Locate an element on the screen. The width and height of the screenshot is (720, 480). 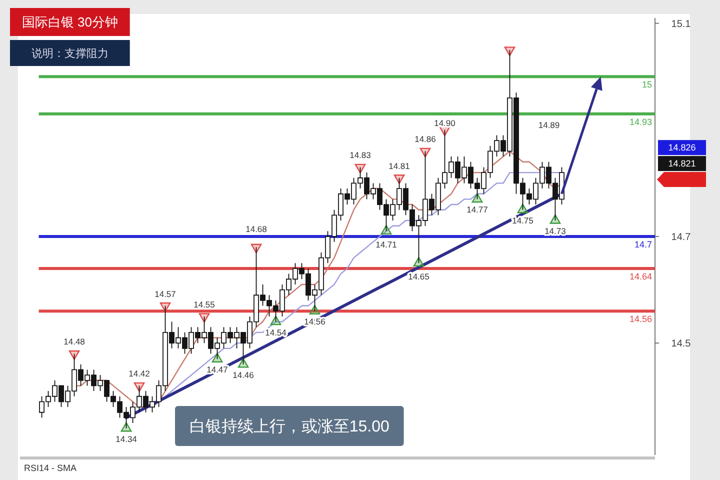
data-label: 14.86 is located at coordinates (425, 139).